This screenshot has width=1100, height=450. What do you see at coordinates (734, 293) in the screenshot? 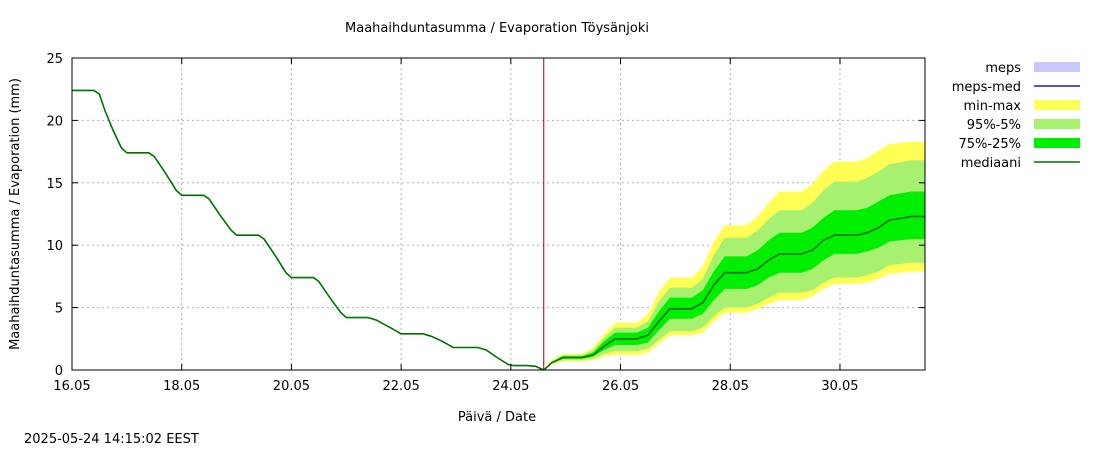
I see `forecast-median-line` at bounding box center [734, 293].